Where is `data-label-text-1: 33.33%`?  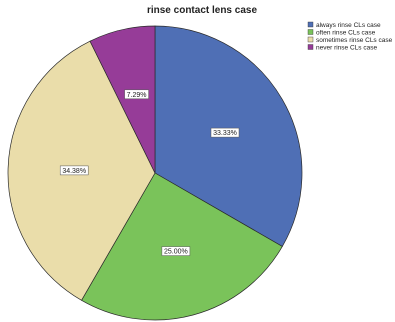
data-label-text-1: 33.33% is located at coordinates (225, 133).